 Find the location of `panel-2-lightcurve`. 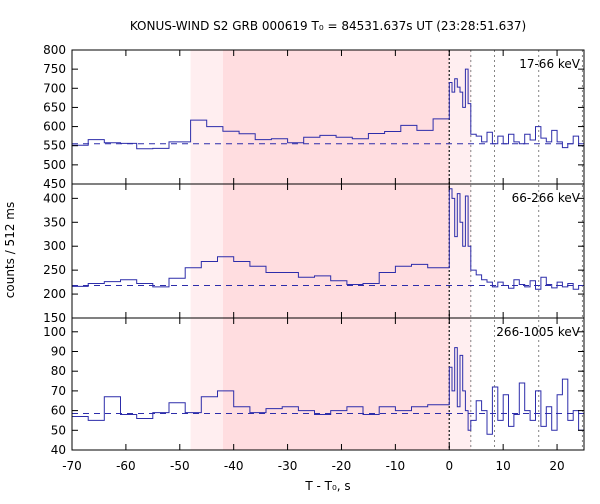

panel-2-lightcurve is located at coordinates (328, 391).